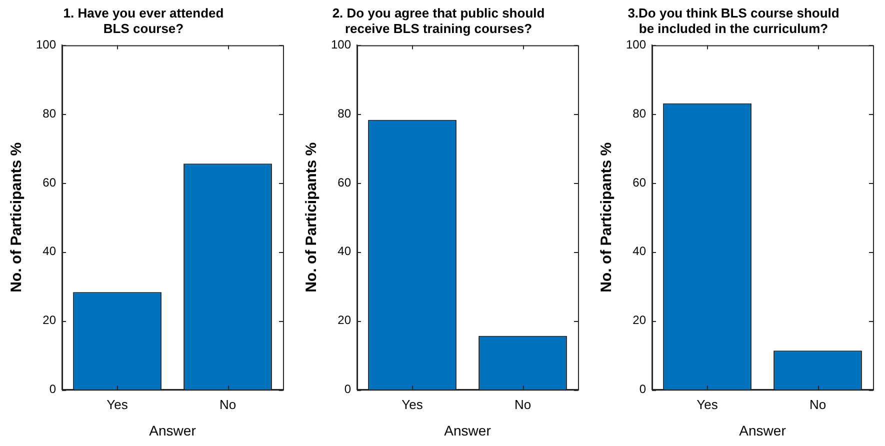  I want to click on chart-title: 1. Have you ever attended BLS course?, so click(143, 20).